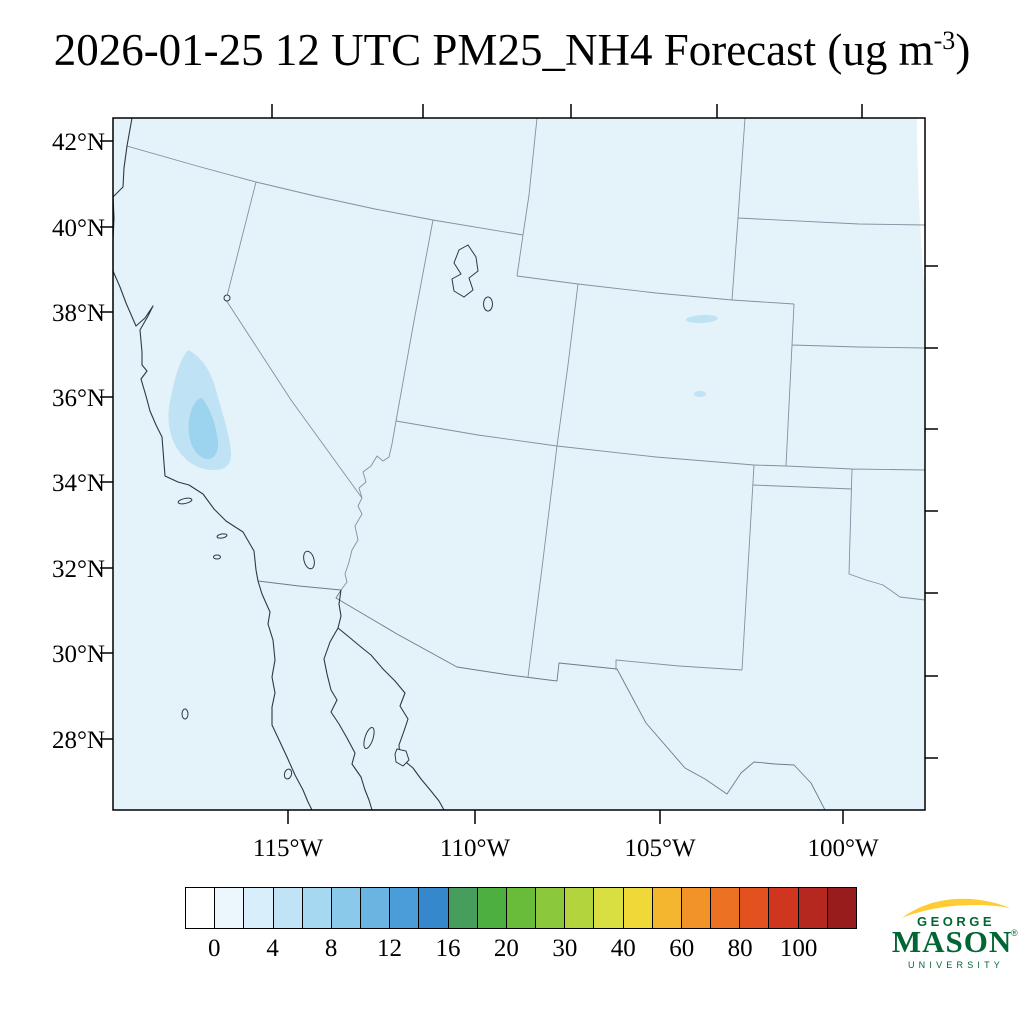 The image size is (1024, 1024). What do you see at coordinates (475, 848) in the screenshot?
I see `lon-label: 110°W` at bounding box center [475, 848].